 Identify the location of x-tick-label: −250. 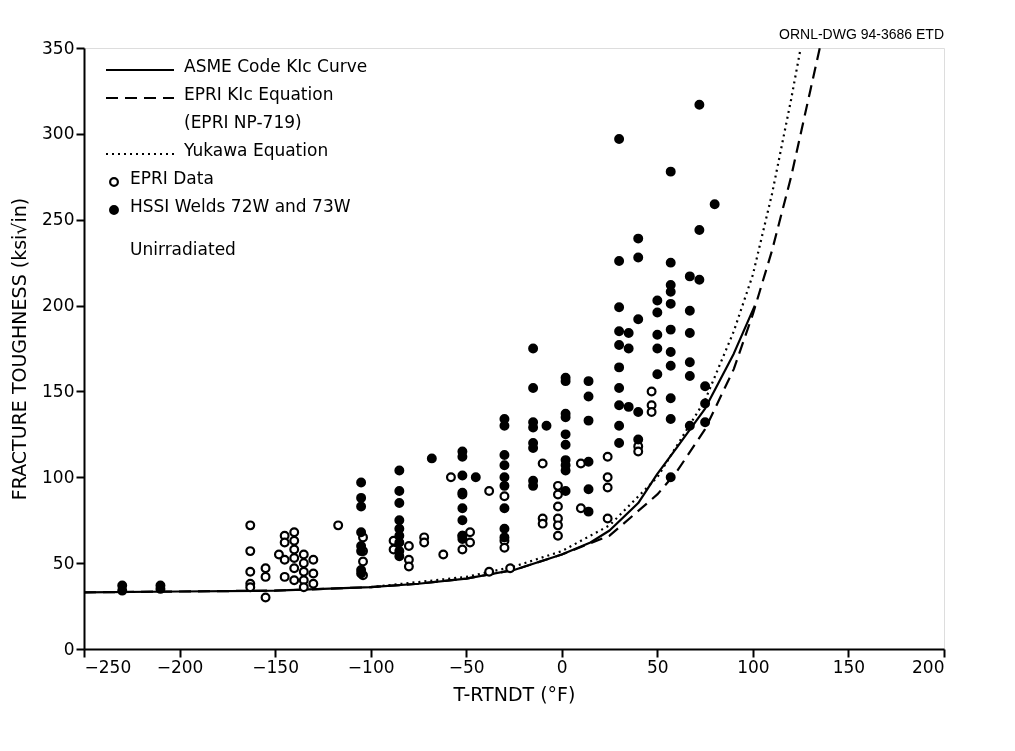
(108, 666).